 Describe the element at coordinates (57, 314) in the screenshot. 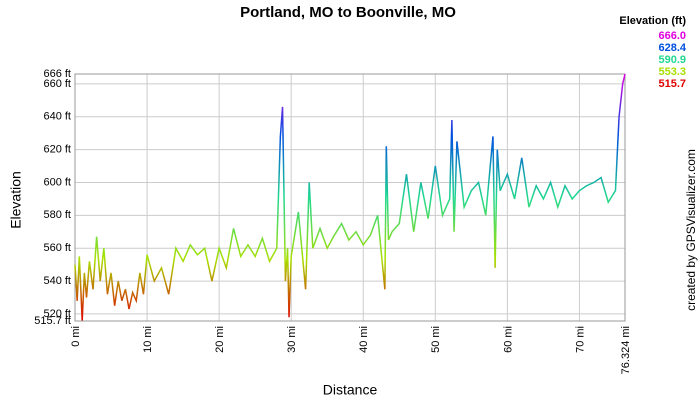

I see `y-tick-label: 520 ft` at that location.